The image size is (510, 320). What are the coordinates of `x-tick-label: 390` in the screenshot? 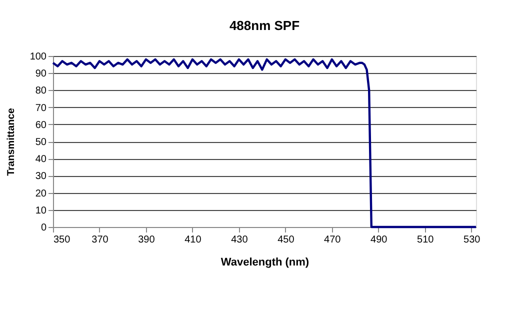 It's located at (147, 240).